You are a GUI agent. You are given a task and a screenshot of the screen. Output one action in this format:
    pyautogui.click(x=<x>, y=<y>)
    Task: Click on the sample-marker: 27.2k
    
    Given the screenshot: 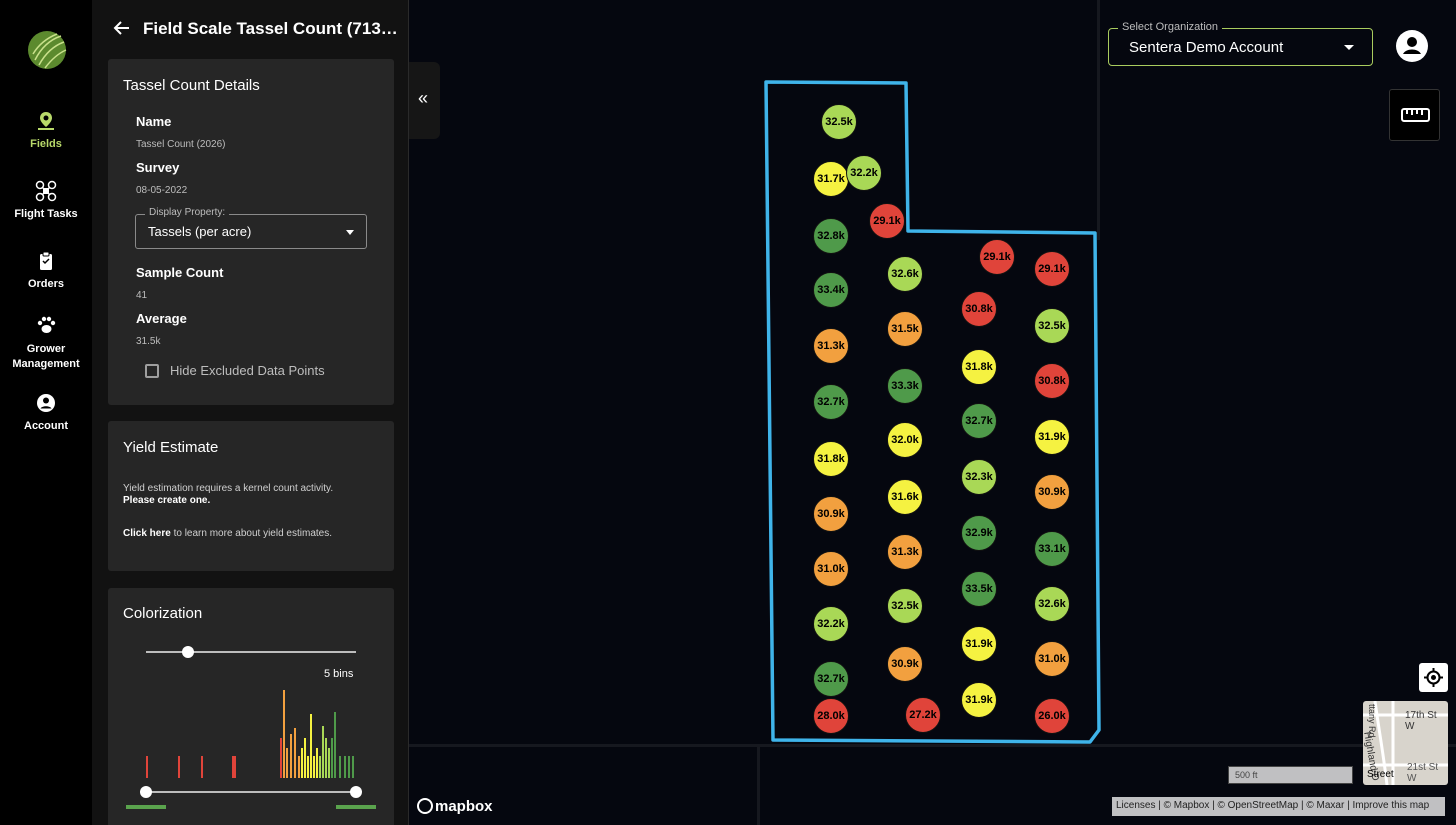 What is the action you would take?
    pyautogui.click(x=923, y=715)
    